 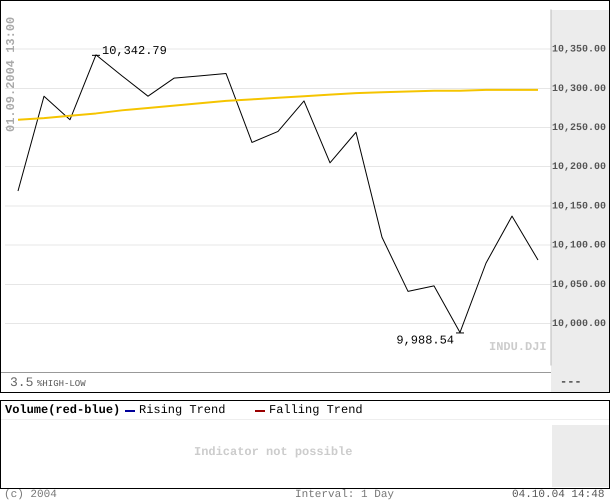 I want to click on y-tick-label: 10,150.00, so click(x=579, y=206).